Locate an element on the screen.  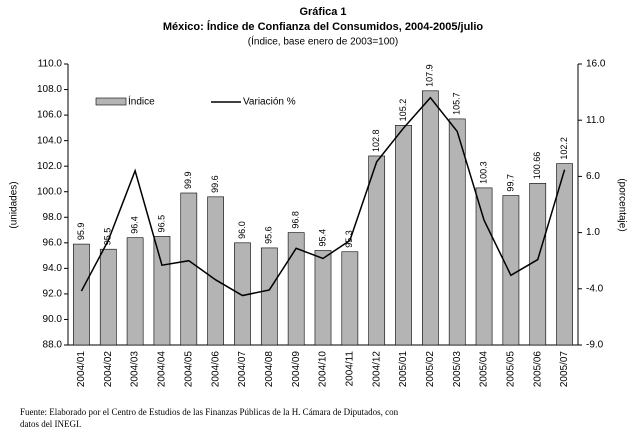
y2-tick-label: 11.0 is located at coordinates (595, 120).